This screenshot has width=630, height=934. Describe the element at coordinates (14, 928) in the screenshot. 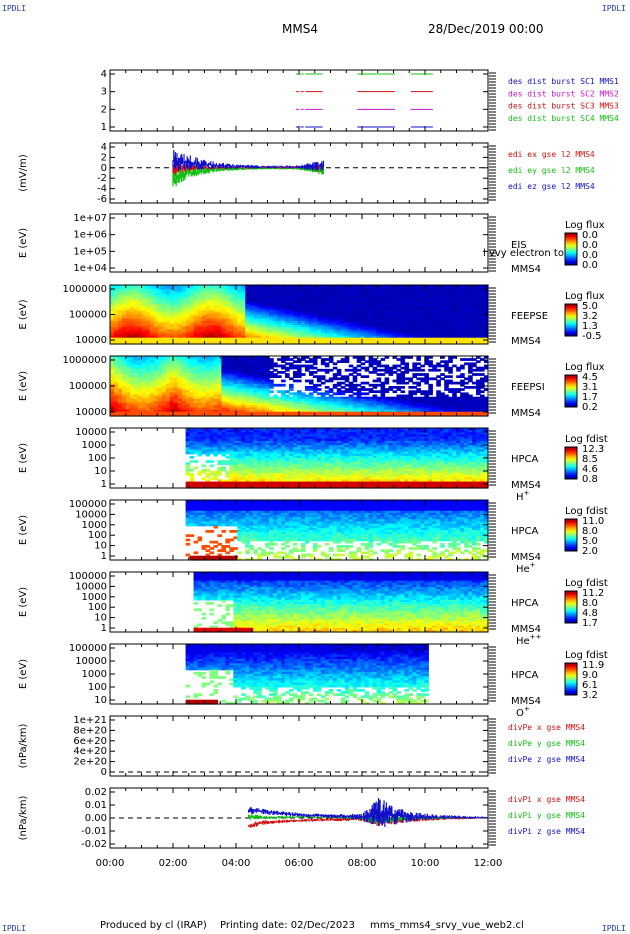

I see `corner-tag-bottom-left: IPDLI` at that location.